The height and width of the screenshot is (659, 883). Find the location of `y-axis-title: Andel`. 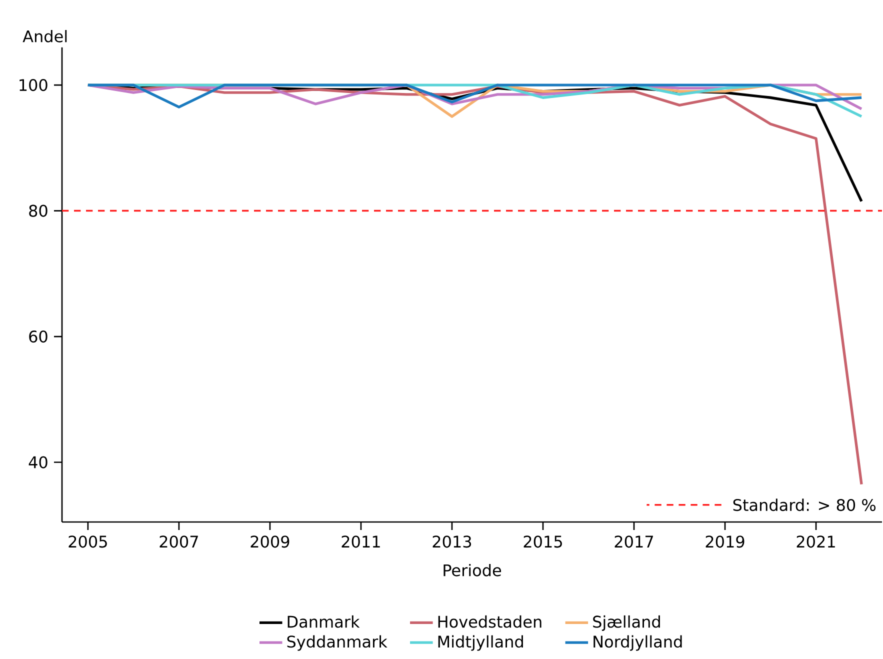

y-axis-title: Andel is located at coordinates (44, 36).